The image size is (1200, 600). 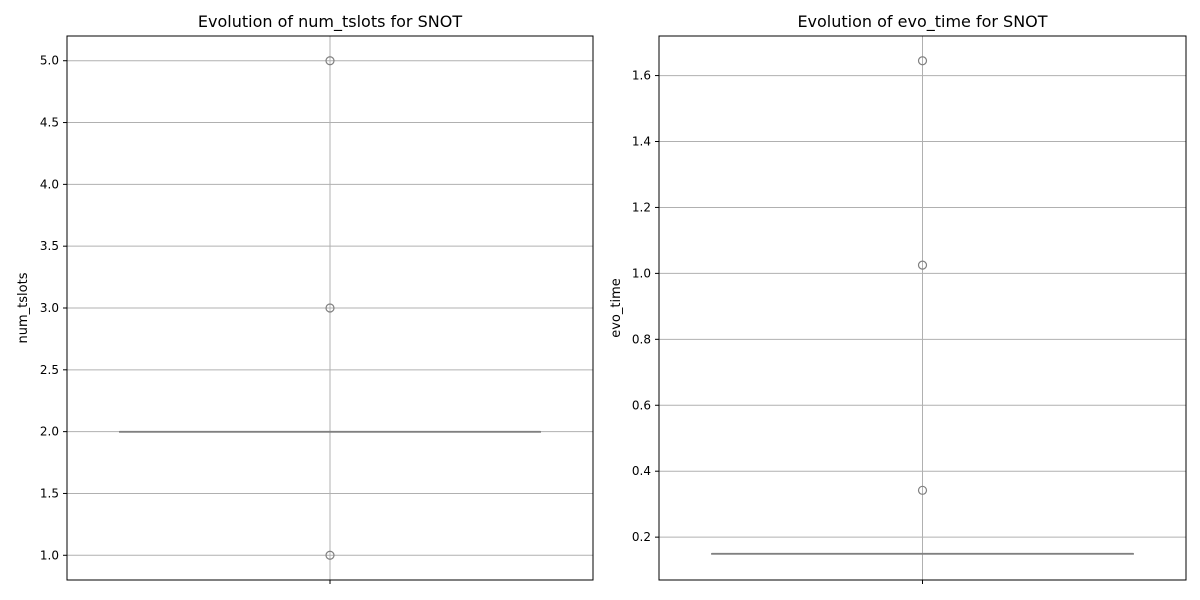 What do you see at coordinates (641, 142) in the screenshot?
I see `y-tick-label: 1.4` at bounding box center [641, 142].